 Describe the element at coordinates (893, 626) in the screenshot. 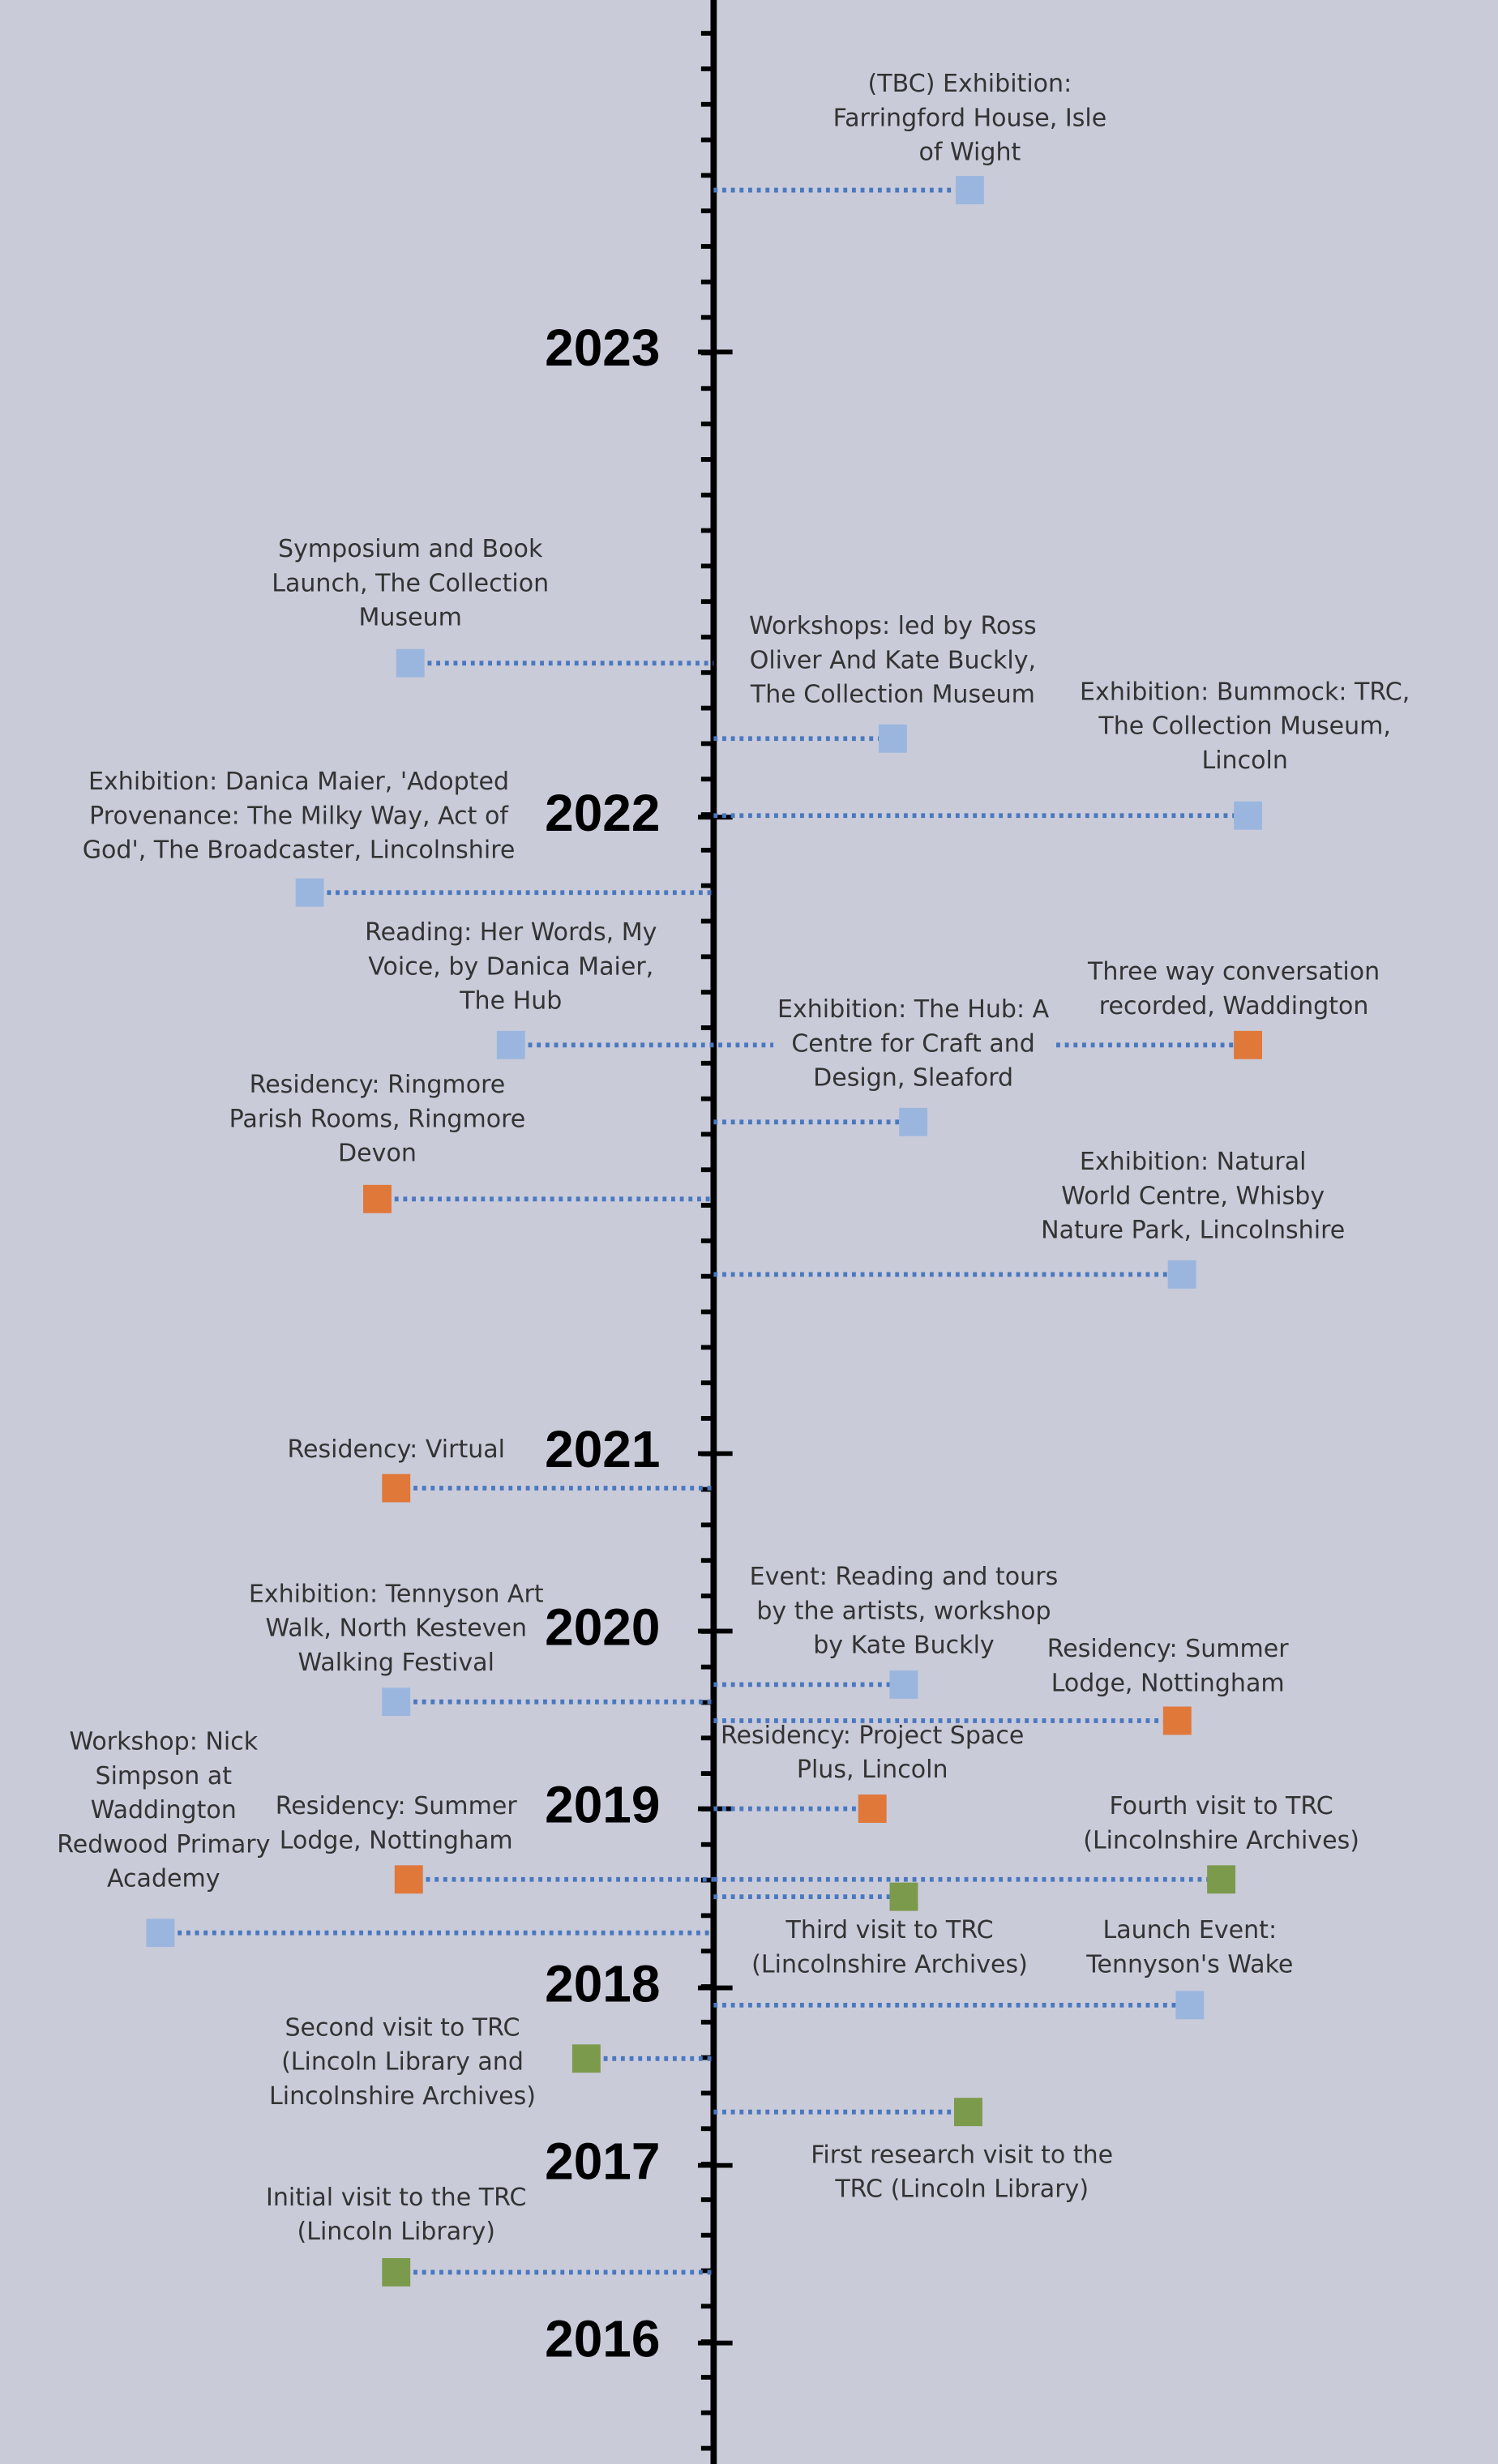

I see `event-label: Workshops: led by Ross` at that location.